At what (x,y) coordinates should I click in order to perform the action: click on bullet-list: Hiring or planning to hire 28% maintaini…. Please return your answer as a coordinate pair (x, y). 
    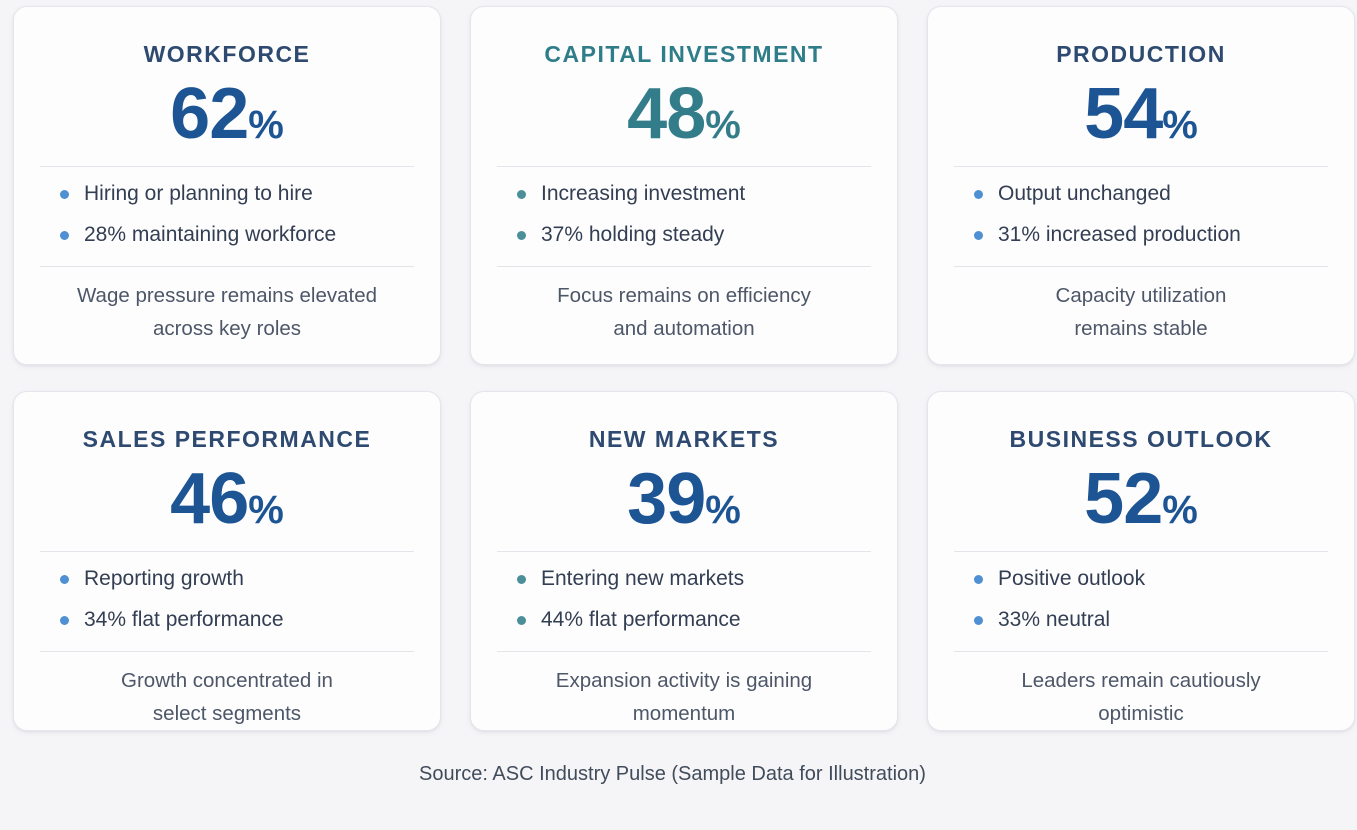
    Looking at the image, I should click on (227, 214).